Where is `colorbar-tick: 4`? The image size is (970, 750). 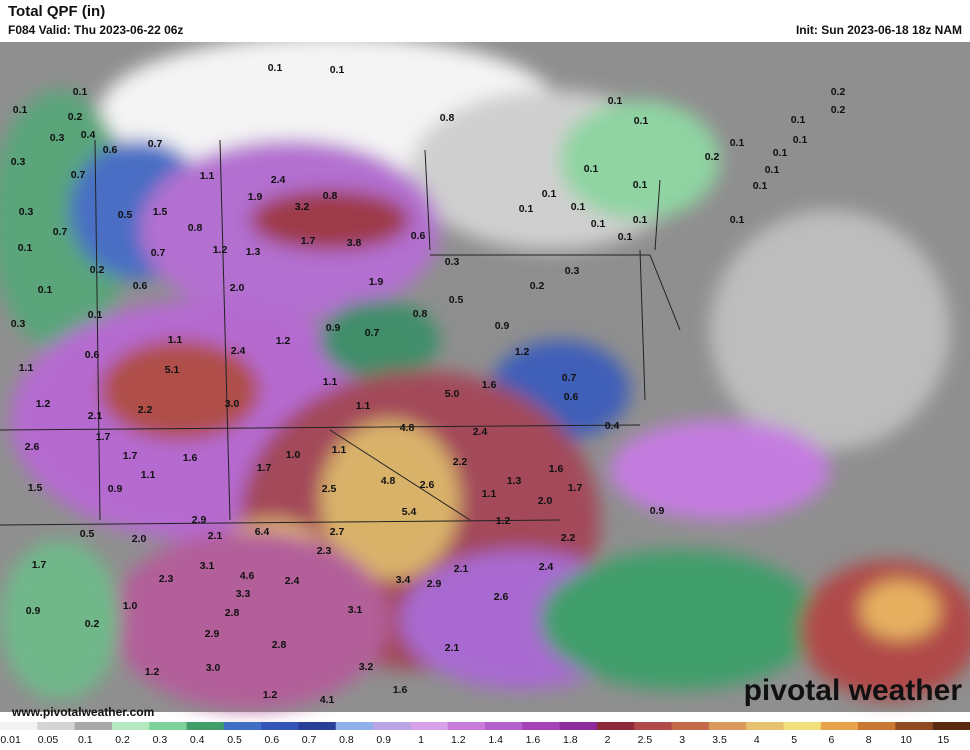 colorbar-tick: 4 is located at coordinates (757, 740).